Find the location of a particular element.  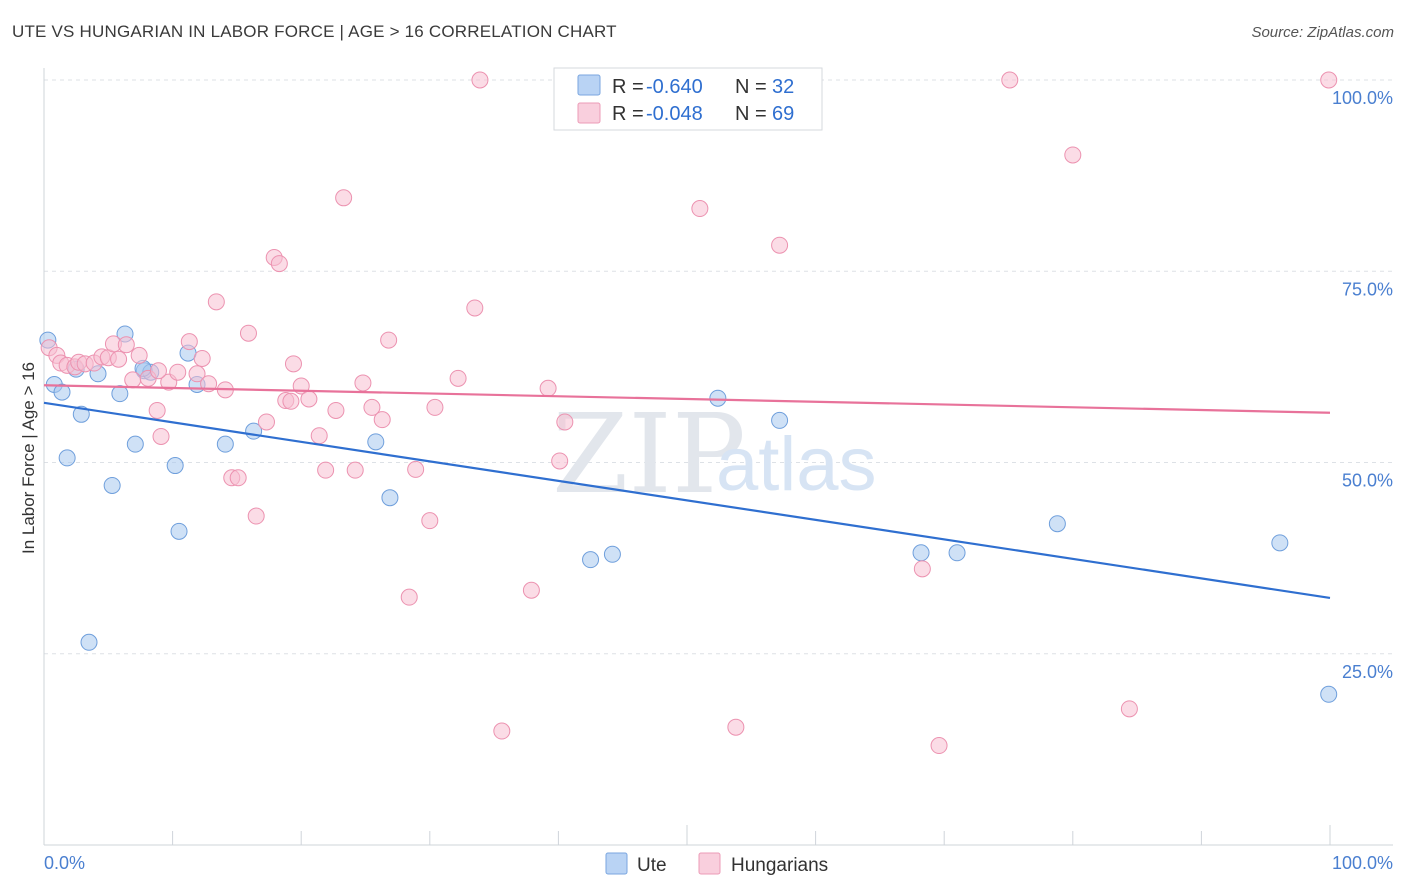

bottom-legend-ute-label: Ute is located at coordinates (652, 865).